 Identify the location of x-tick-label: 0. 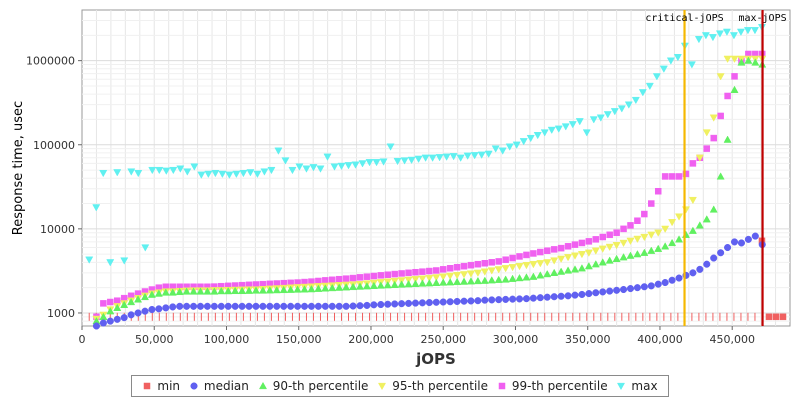
(82, 339).